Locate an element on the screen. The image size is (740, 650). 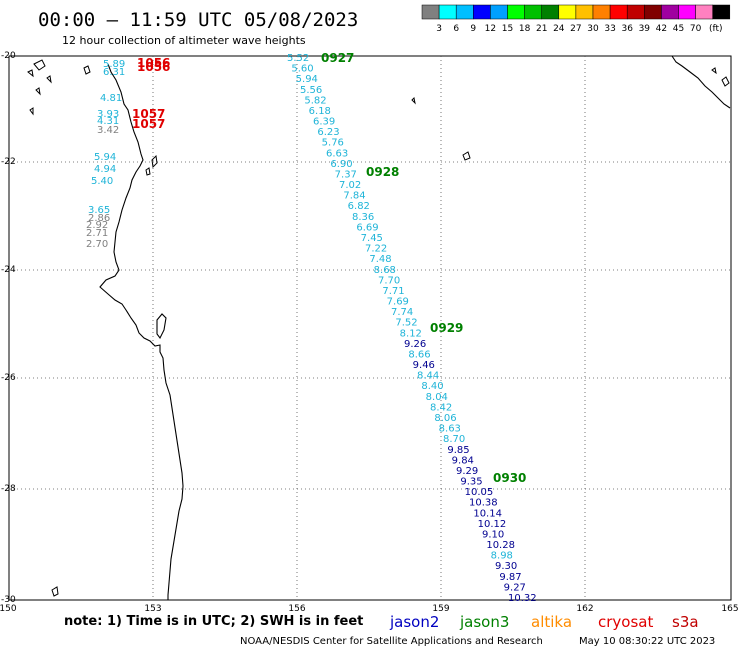
latitude-label: -22 is located at coordinates (8, 162).